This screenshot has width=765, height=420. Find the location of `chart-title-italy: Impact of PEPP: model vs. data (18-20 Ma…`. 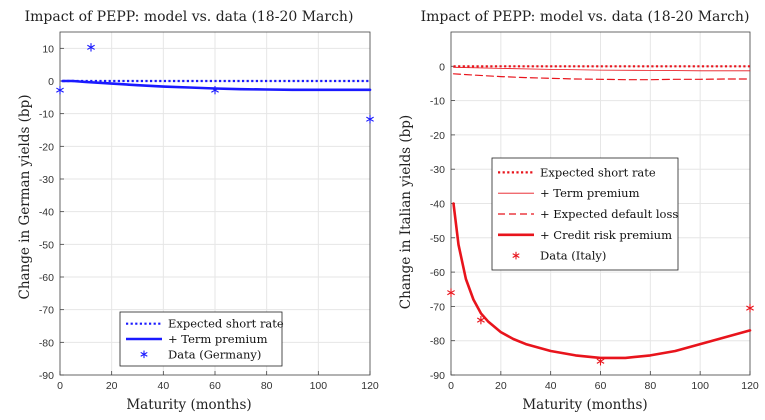

chart-title-italy: Impact of PEPP: model vs. data (18-20 Ma… is located at coordinates (585, 17).